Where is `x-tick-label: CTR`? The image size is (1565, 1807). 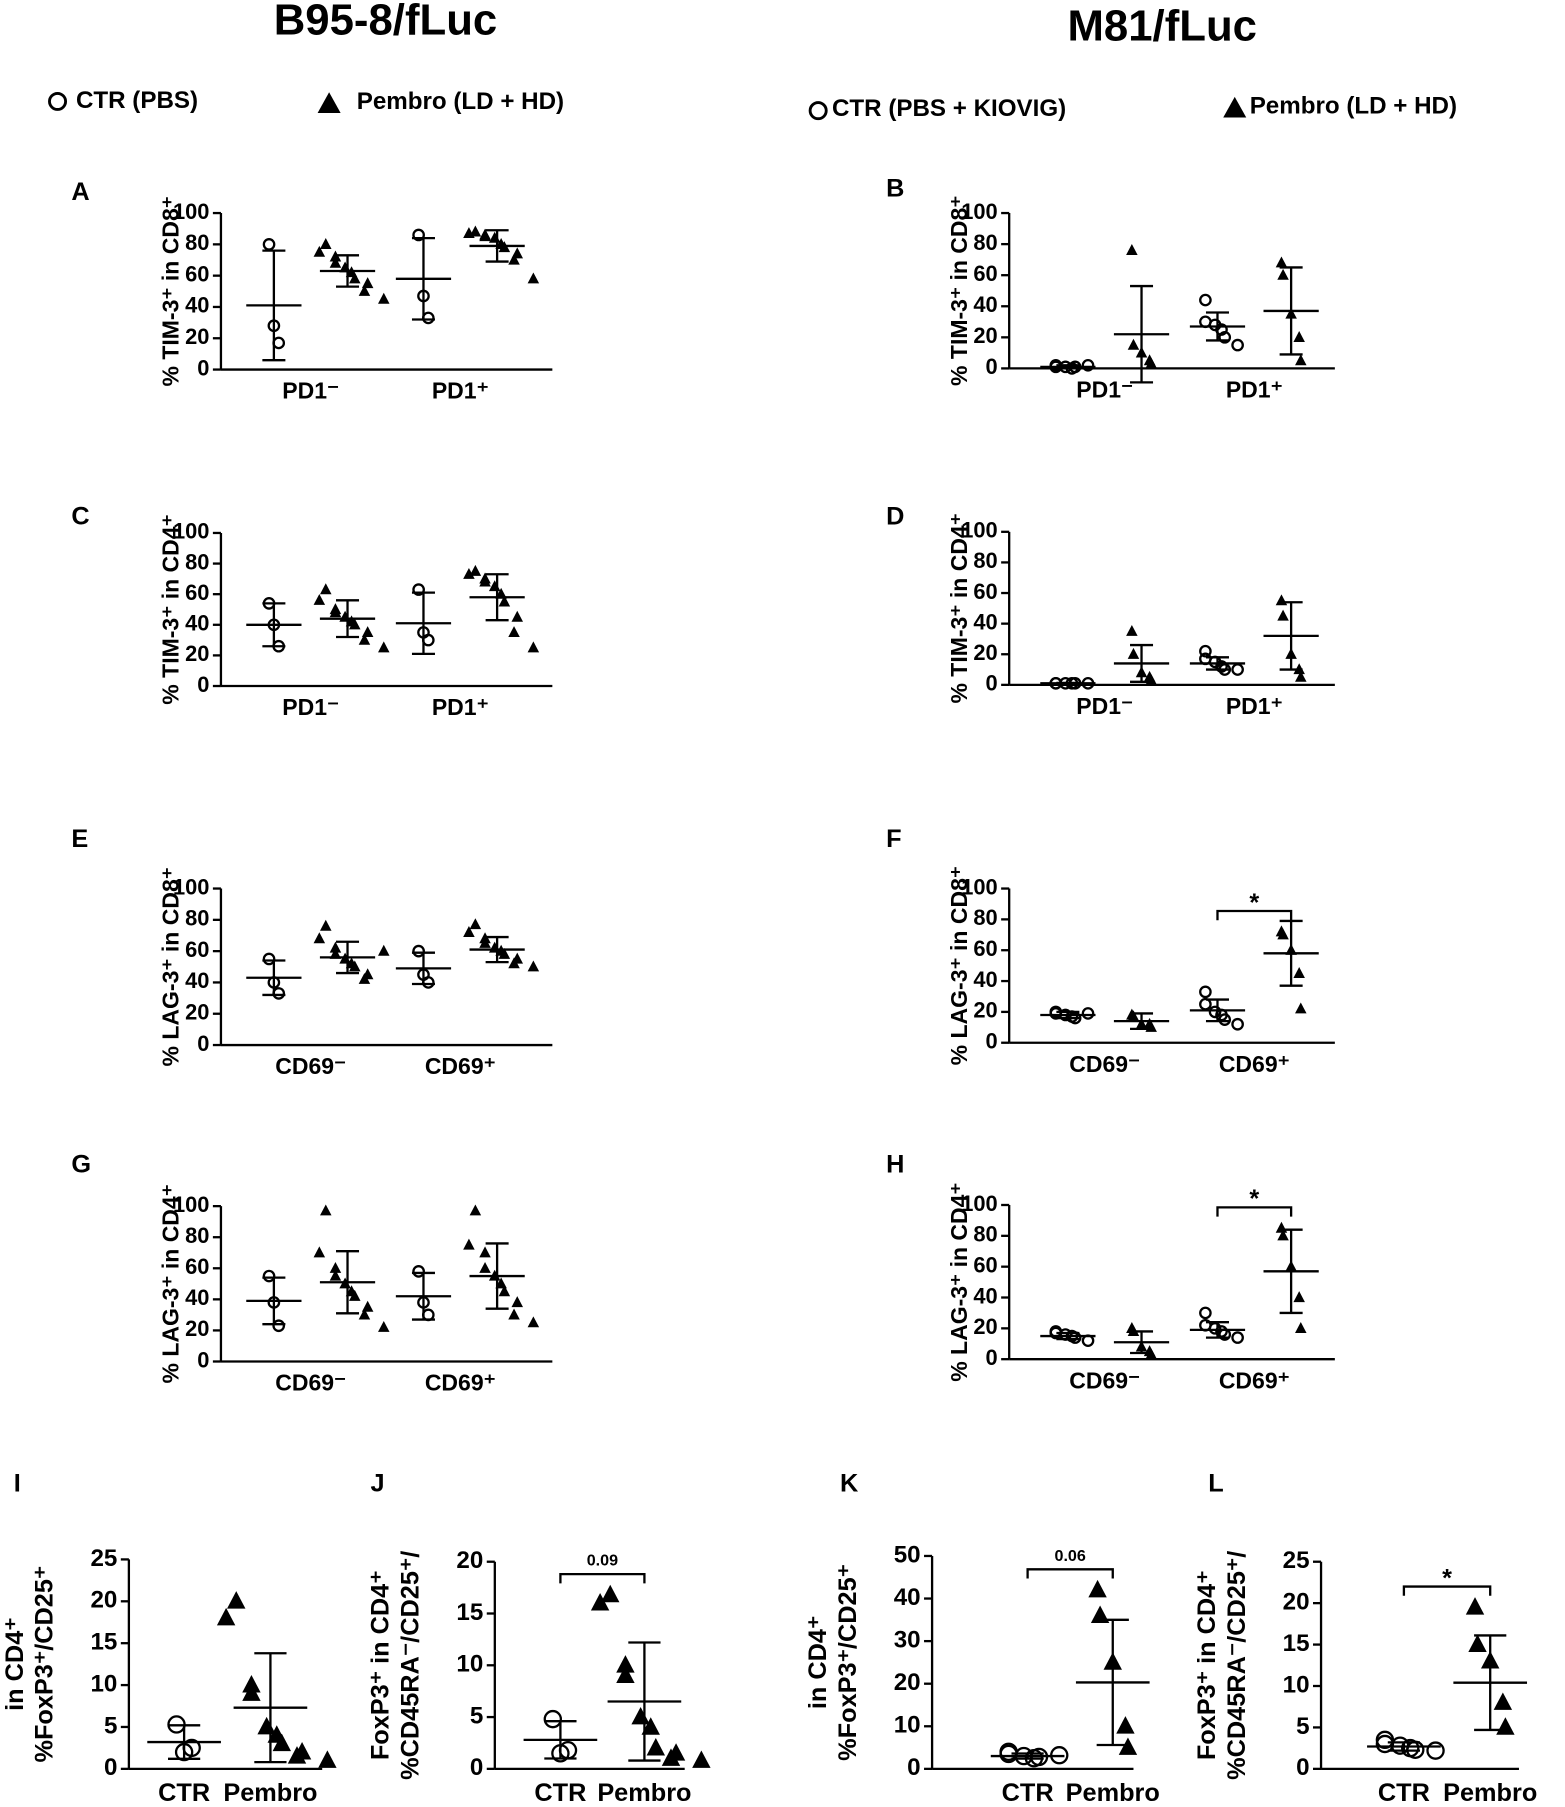
x-tick-label: CTR is located at coordinates (184, 1793).